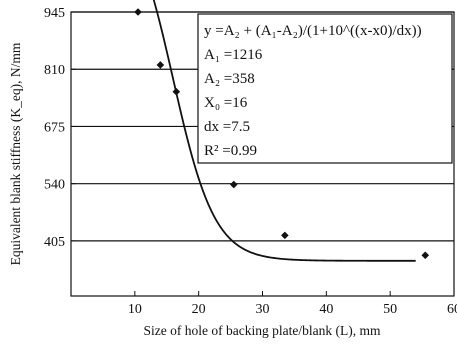  Describe the element at coordinates (54, 185) in the screenshot. I see `y-tick-label: 540` at that location.